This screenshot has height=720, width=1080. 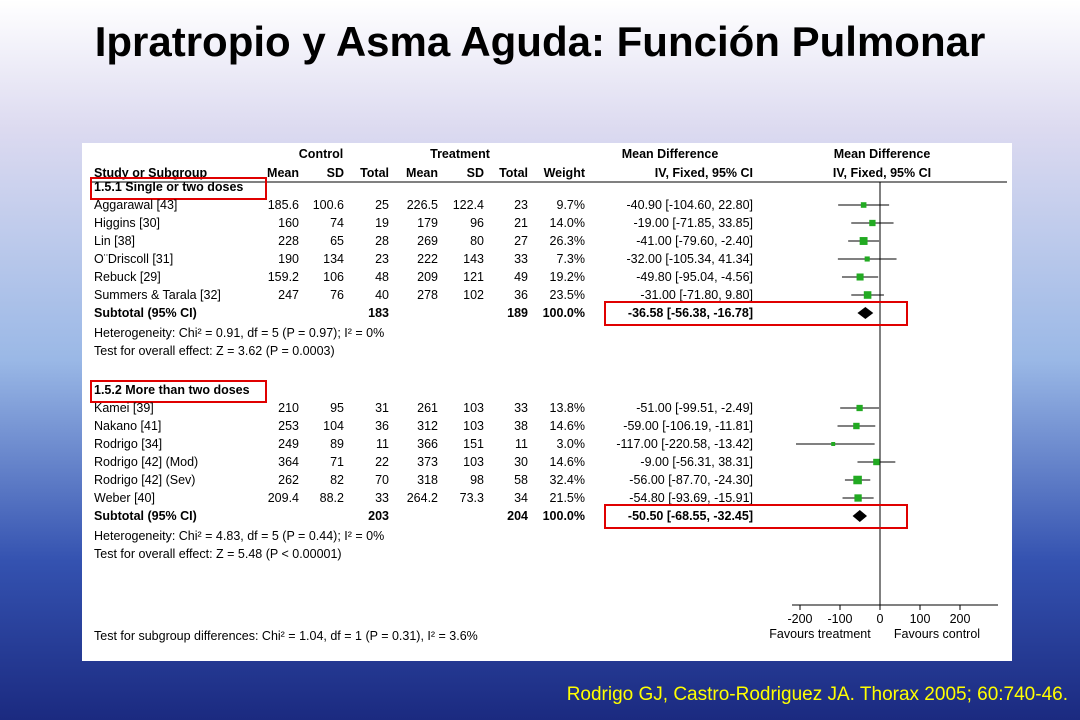 I want to click on study-sd-treatment: 143, so click(x=473, y=259).